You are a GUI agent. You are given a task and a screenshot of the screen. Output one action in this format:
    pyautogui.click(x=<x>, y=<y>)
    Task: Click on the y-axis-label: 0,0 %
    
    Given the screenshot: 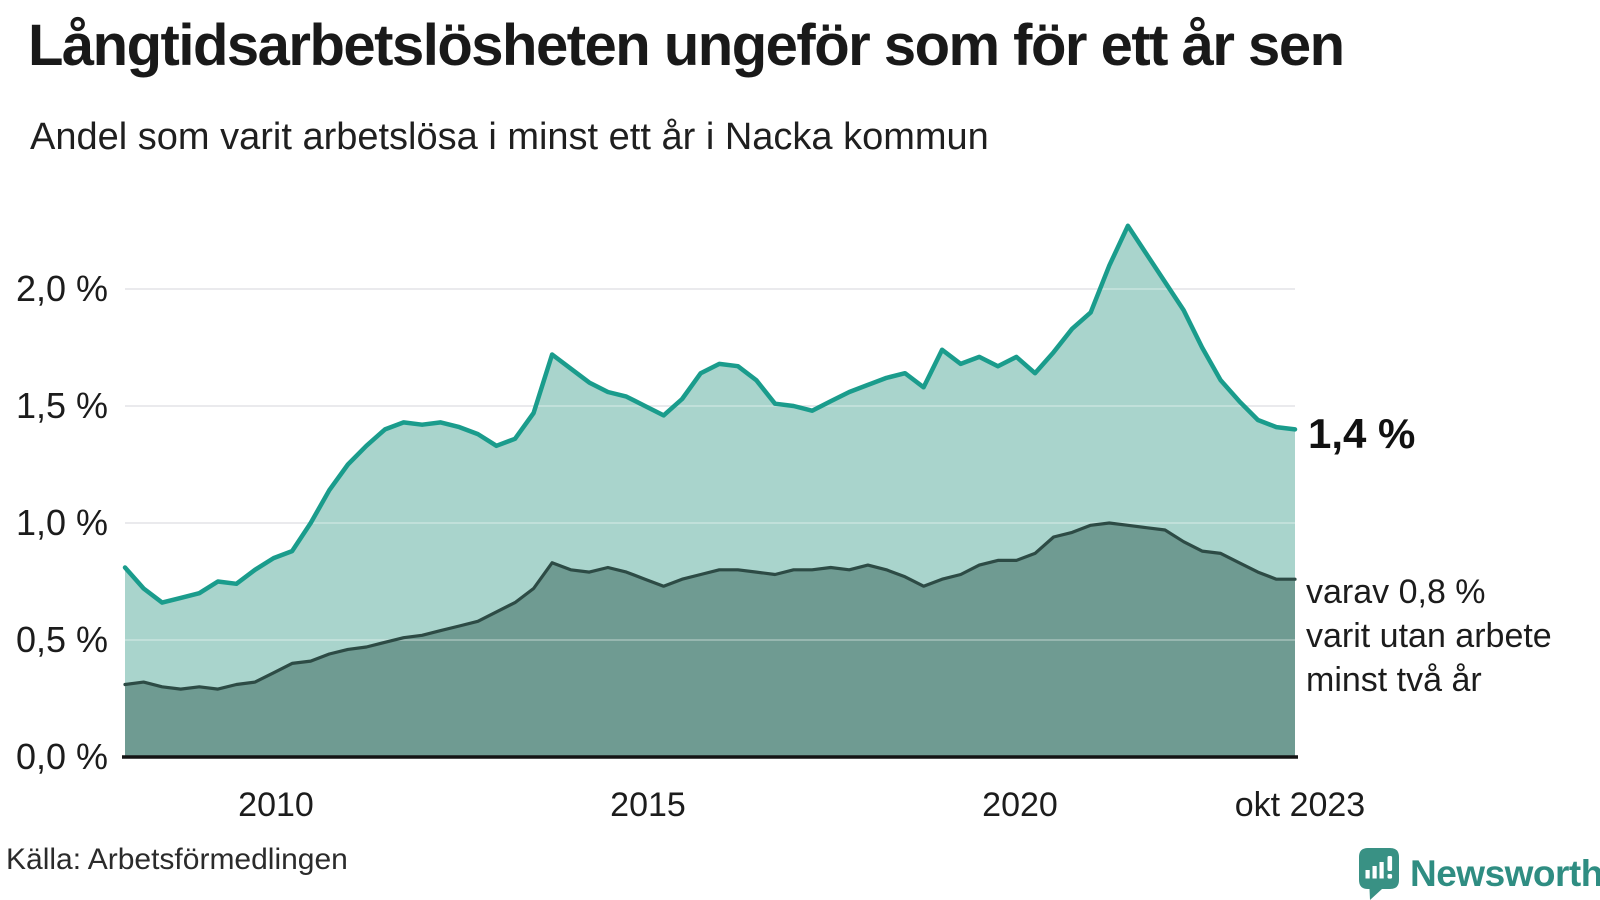 What is the action you would take?
    pyautogui.click(x=61, y=756)
    